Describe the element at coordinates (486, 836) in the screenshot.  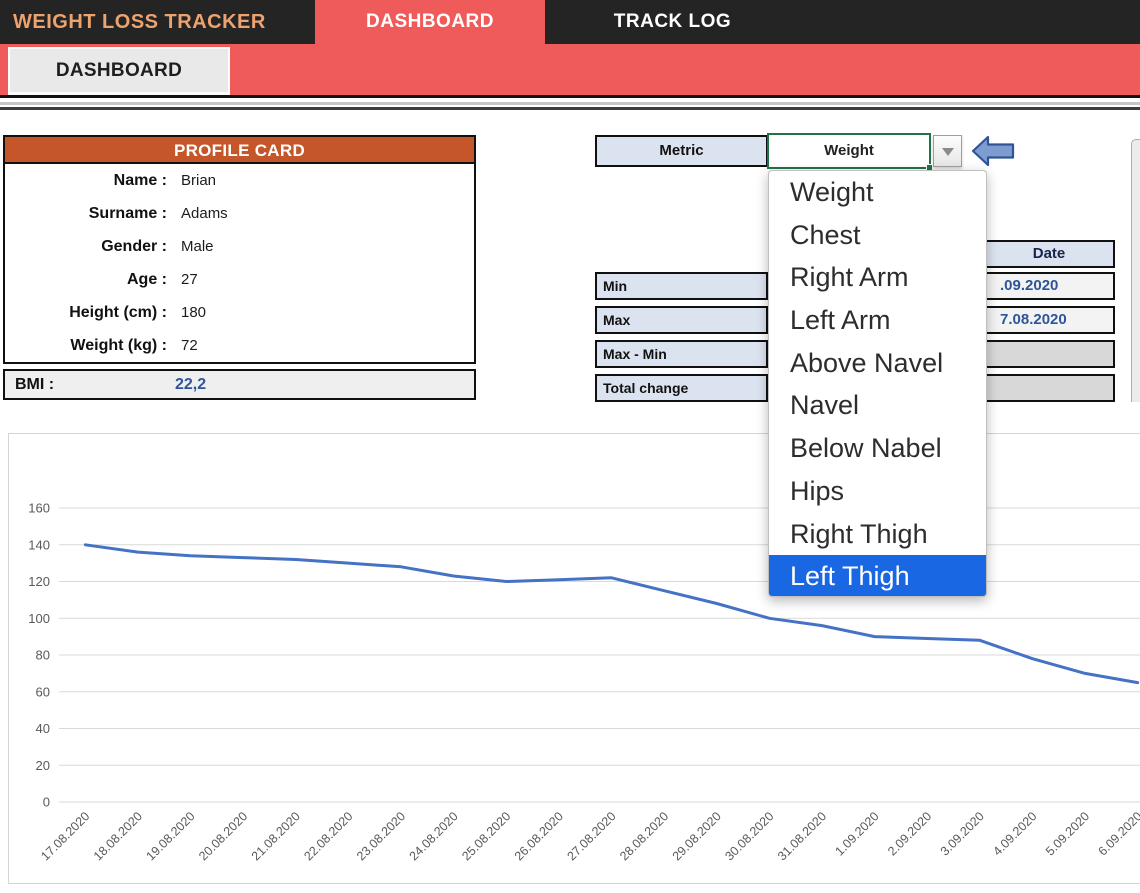
I see `x-axis-label: 25.08.2020` at that location.